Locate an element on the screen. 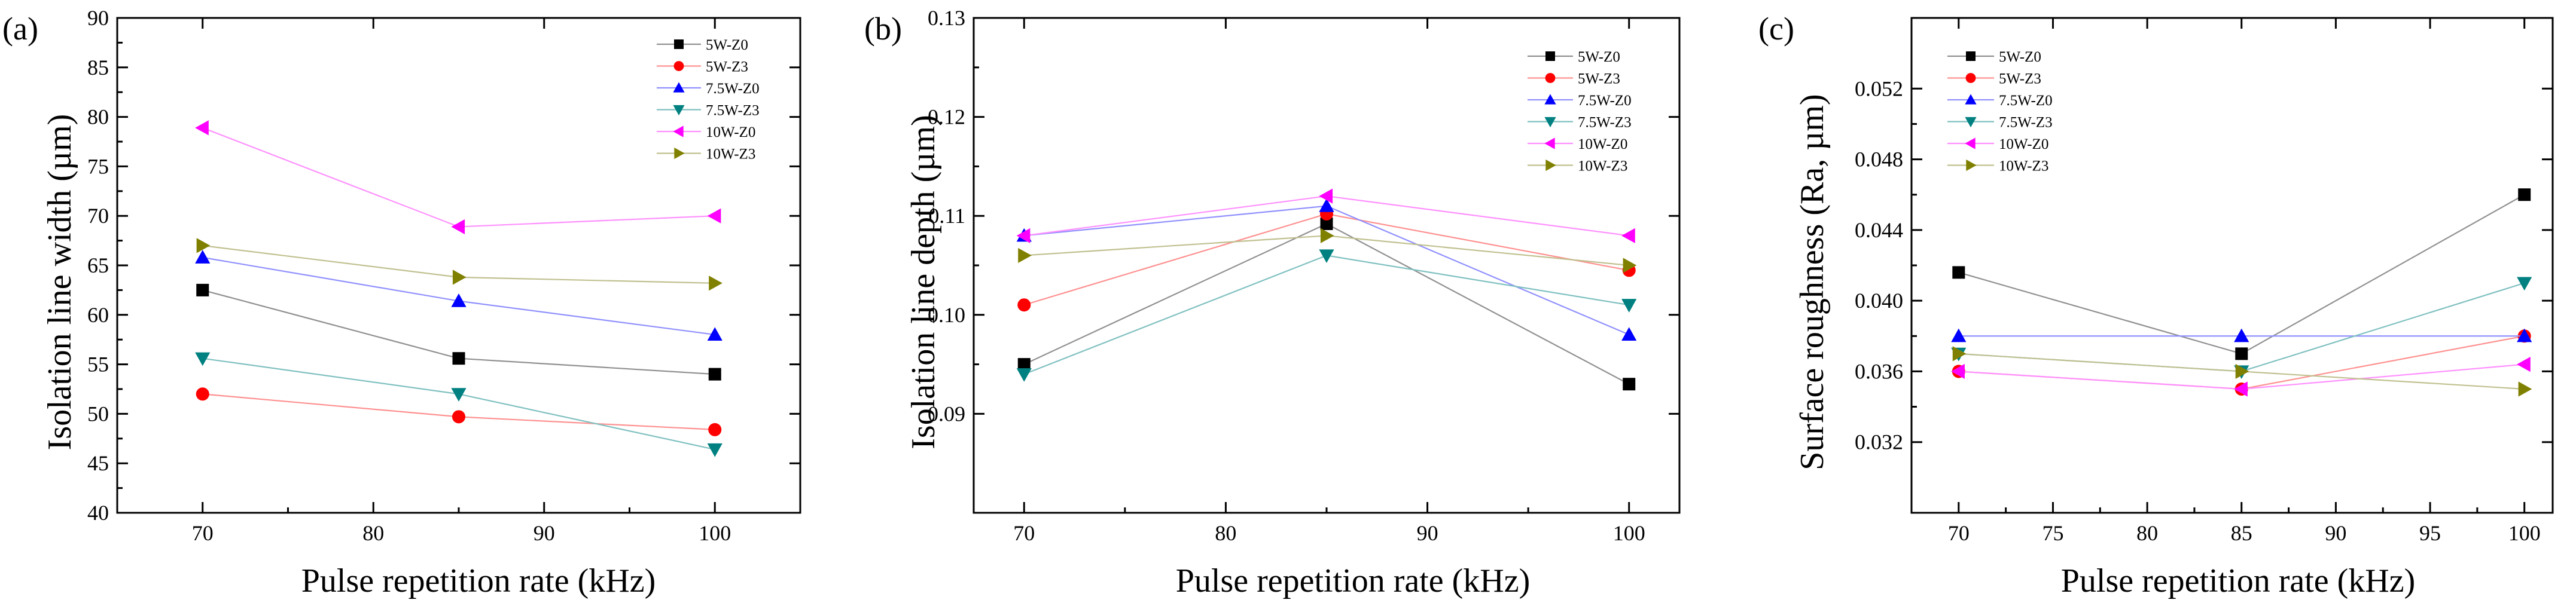  panel-c-label: (c) is located at coordinates (1776, 29).